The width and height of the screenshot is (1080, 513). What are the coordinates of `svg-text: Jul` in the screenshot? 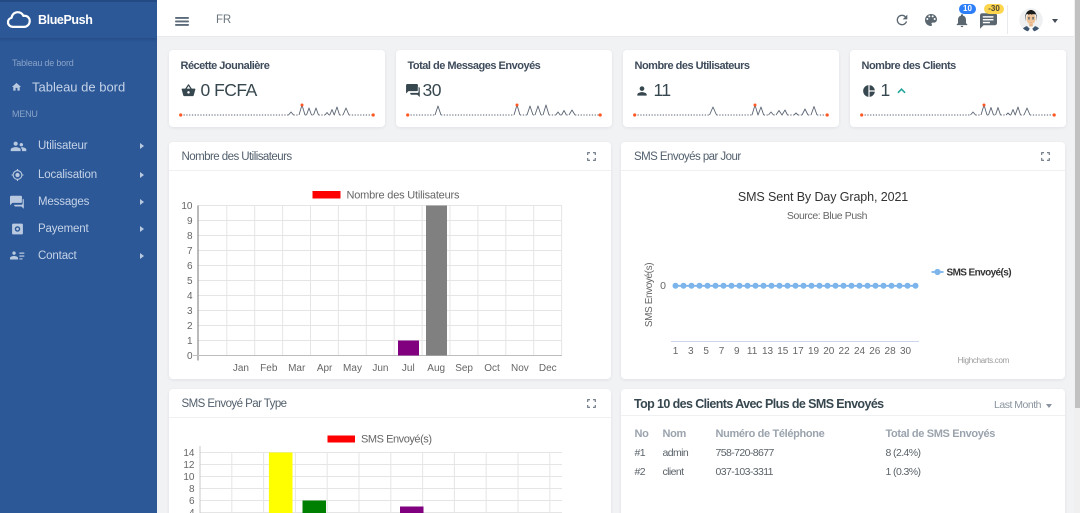 It's located at (407, 368).